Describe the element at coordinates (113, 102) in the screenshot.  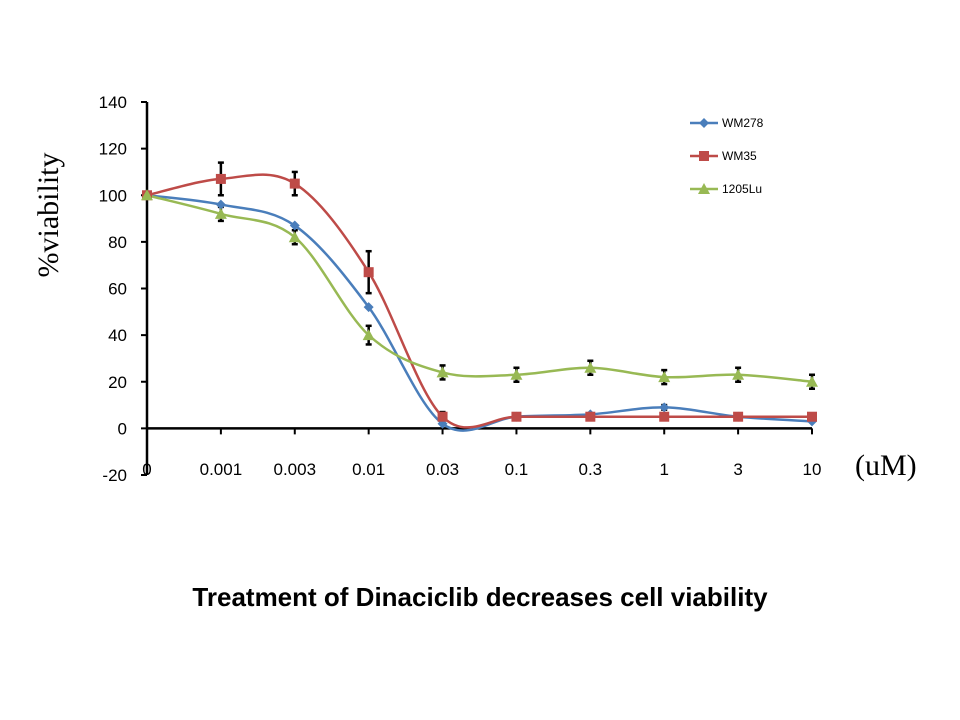
I see `y-tick-label: 140` at that location.